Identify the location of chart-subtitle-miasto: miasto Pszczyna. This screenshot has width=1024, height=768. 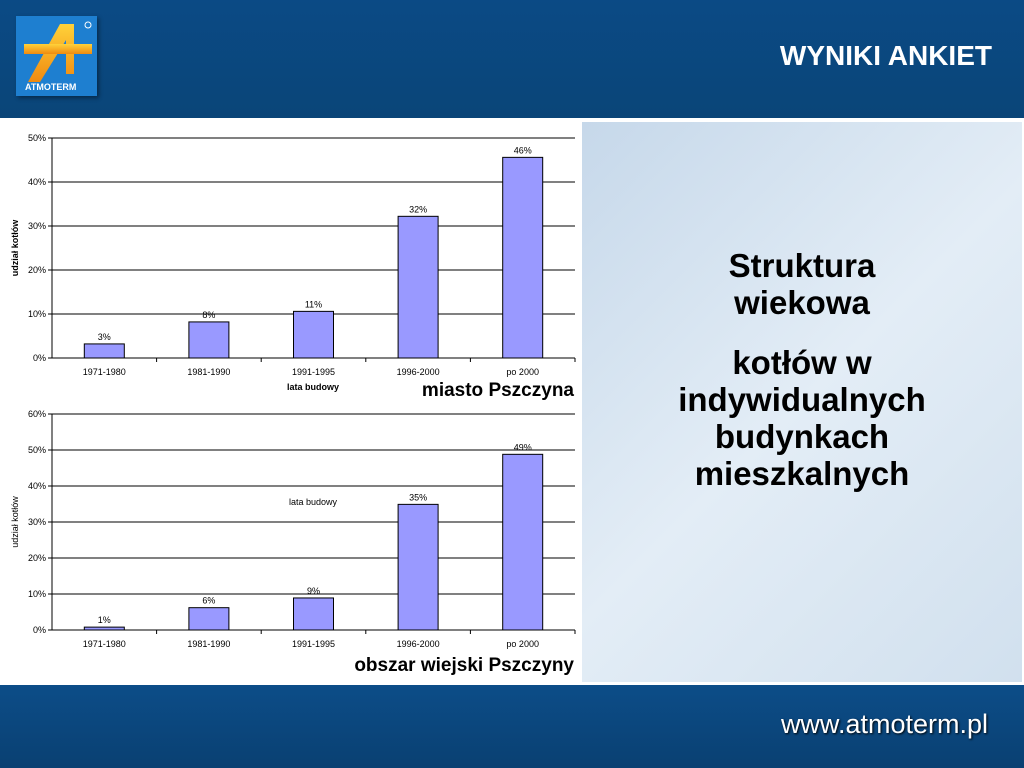
(497, 390).